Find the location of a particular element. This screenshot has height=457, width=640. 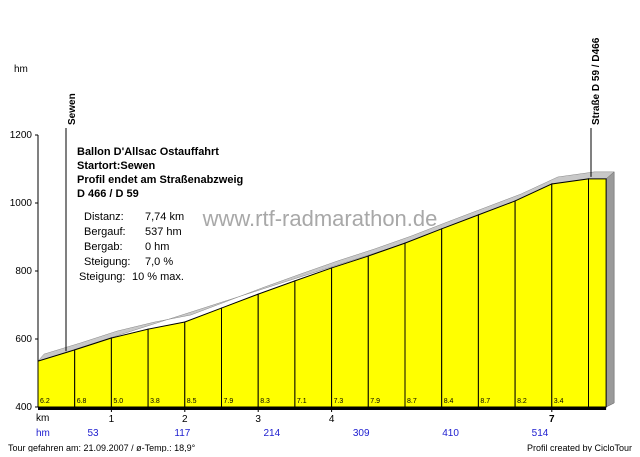

y-tick-label: 800 is located at coordinates (23, 271).